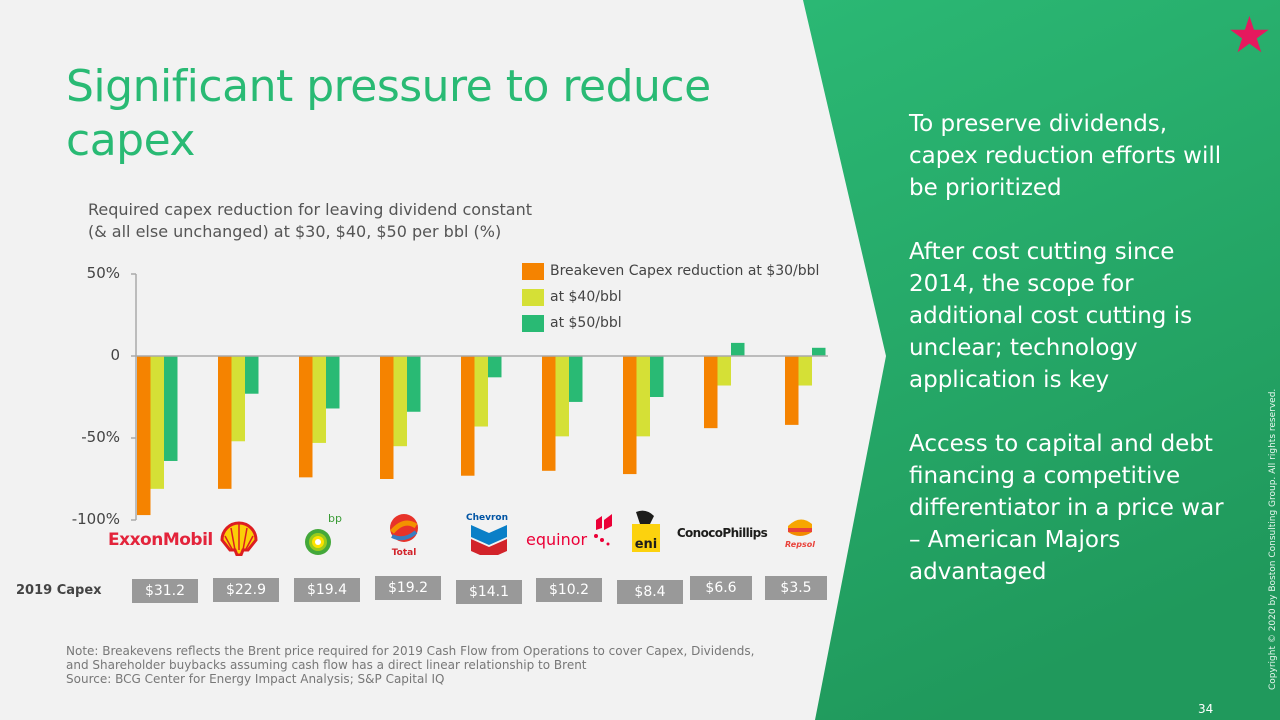 The width and height of the screenshot is (1280, 720). I want to click on chevron-icon, so click(488, 542).